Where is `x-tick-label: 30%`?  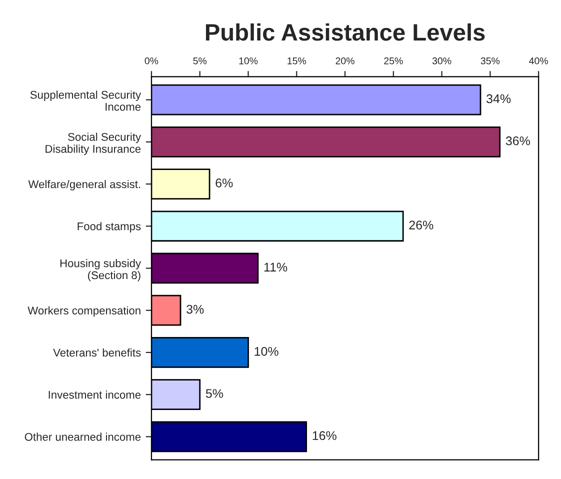
x-tick-label: 30% is located at coordinates (442, 60).